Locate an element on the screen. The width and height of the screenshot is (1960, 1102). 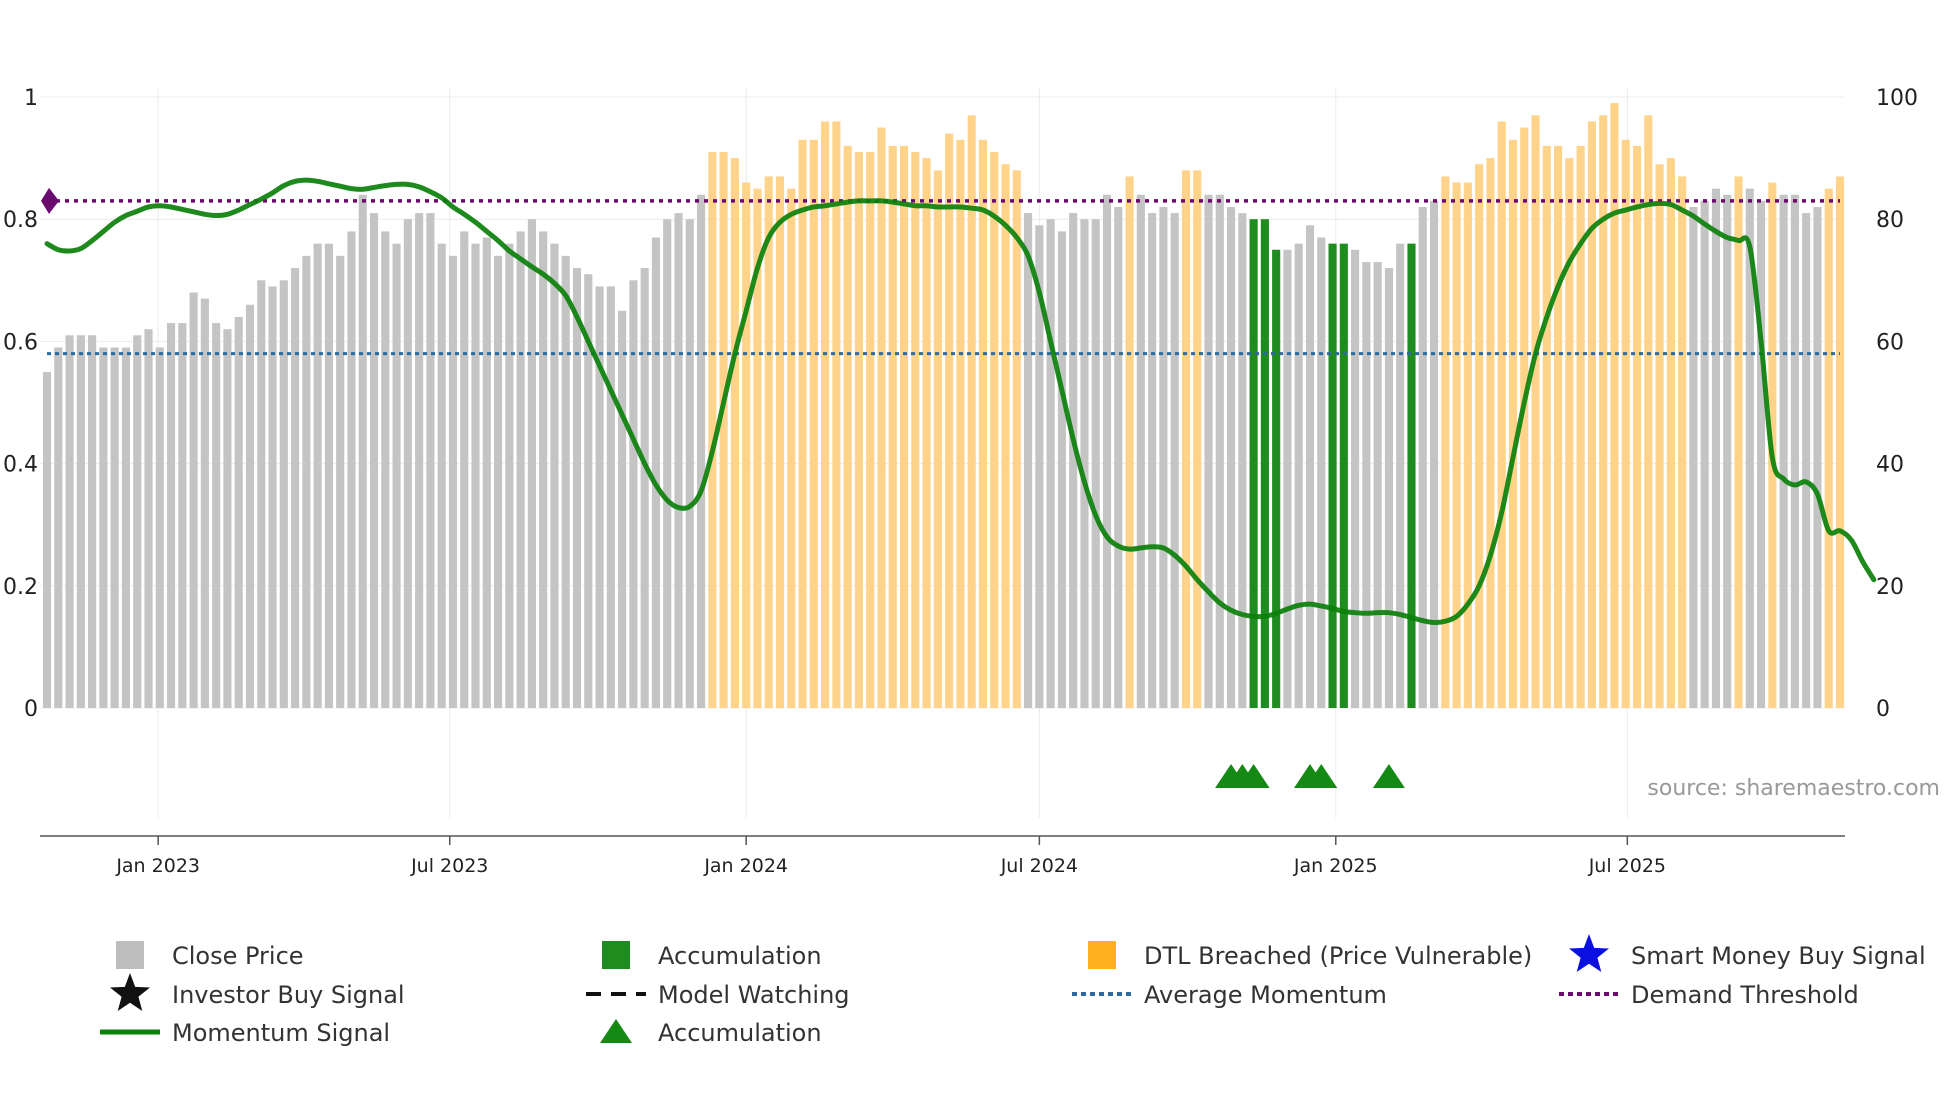
legend-label: Accumulation is located at coordinates (740, 956).